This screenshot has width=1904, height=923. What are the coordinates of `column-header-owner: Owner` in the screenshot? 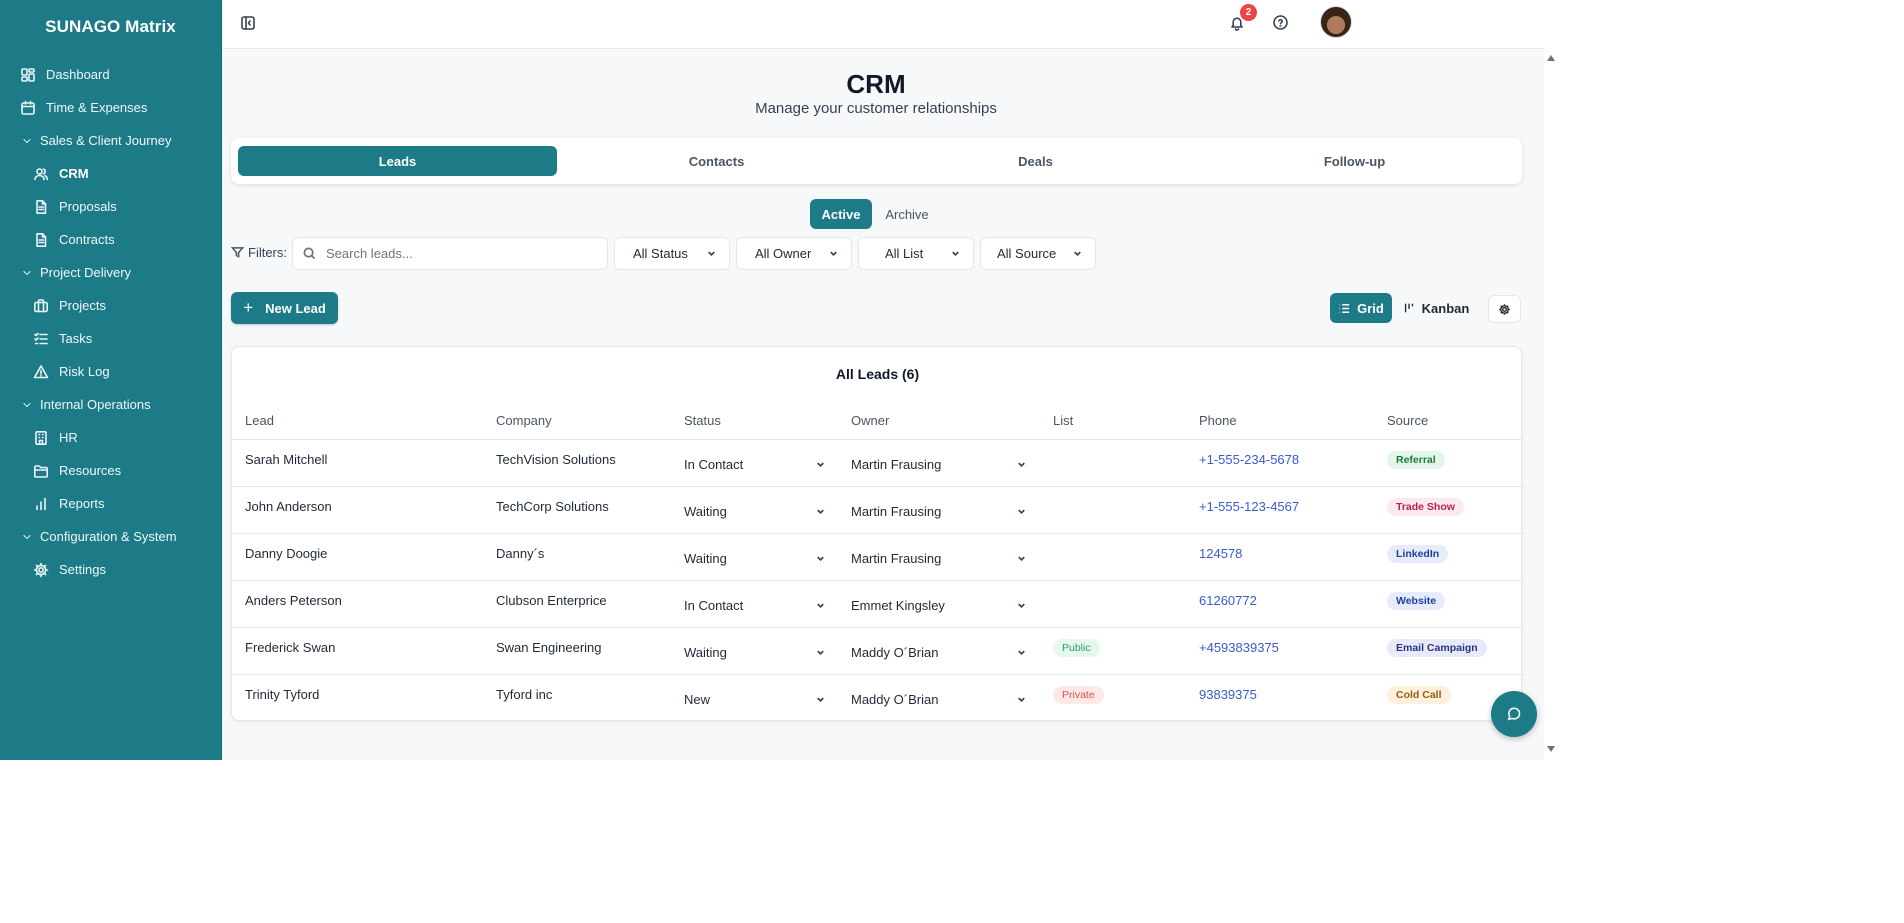 It's located at (870, 420).